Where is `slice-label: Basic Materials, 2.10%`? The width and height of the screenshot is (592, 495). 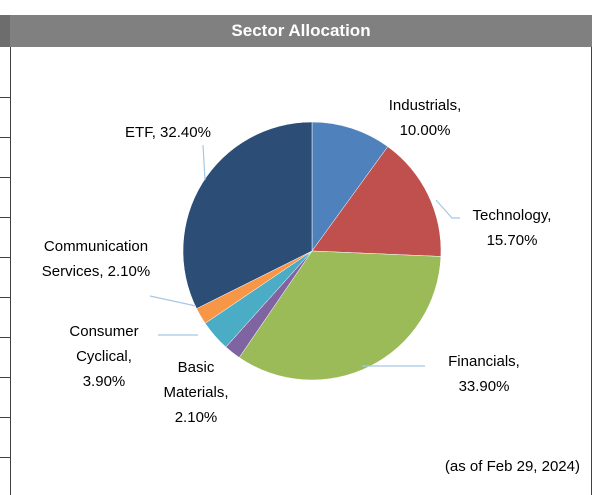
slice-label: Basic Materials, 2.10% is located at coordinates (196, 392).